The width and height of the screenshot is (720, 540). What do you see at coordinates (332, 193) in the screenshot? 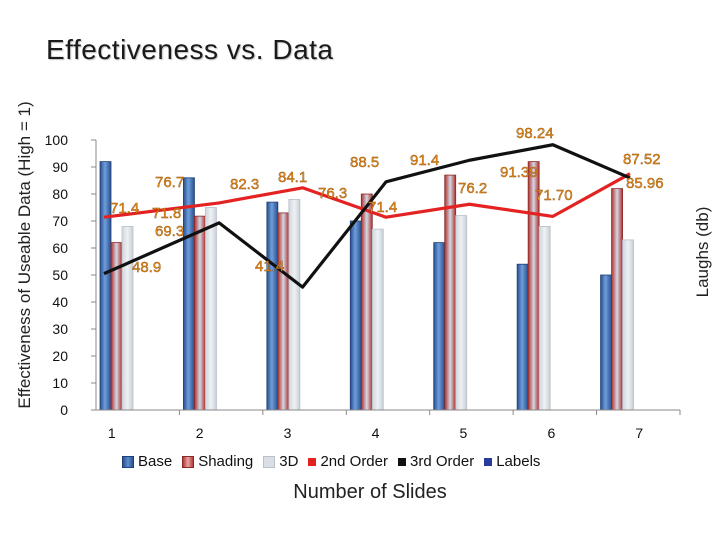
I see `data-label: 76.3` at bounding box center [332, 193].